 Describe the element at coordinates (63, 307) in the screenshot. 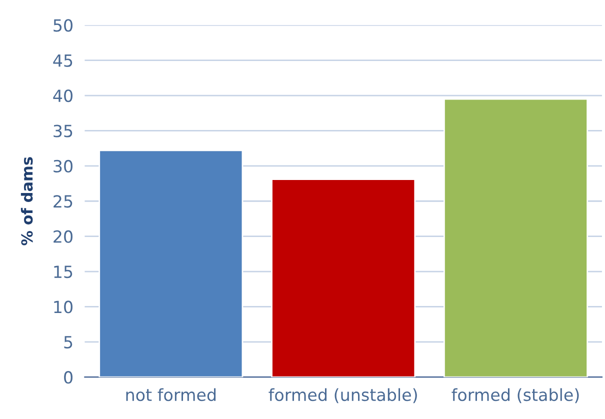

I see `y-tick-label: 10` at that location.